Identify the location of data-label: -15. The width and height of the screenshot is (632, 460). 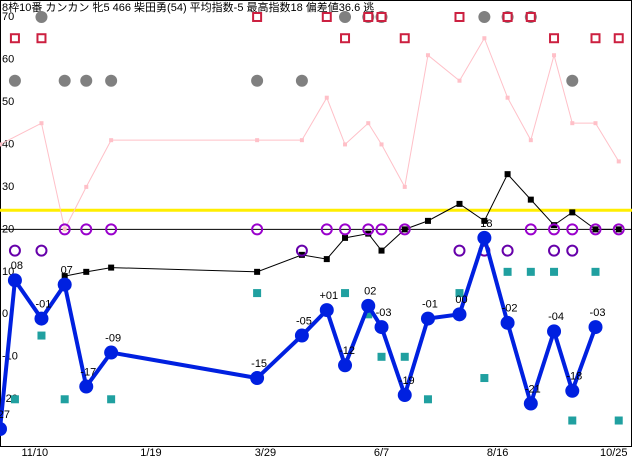
(259, 364).